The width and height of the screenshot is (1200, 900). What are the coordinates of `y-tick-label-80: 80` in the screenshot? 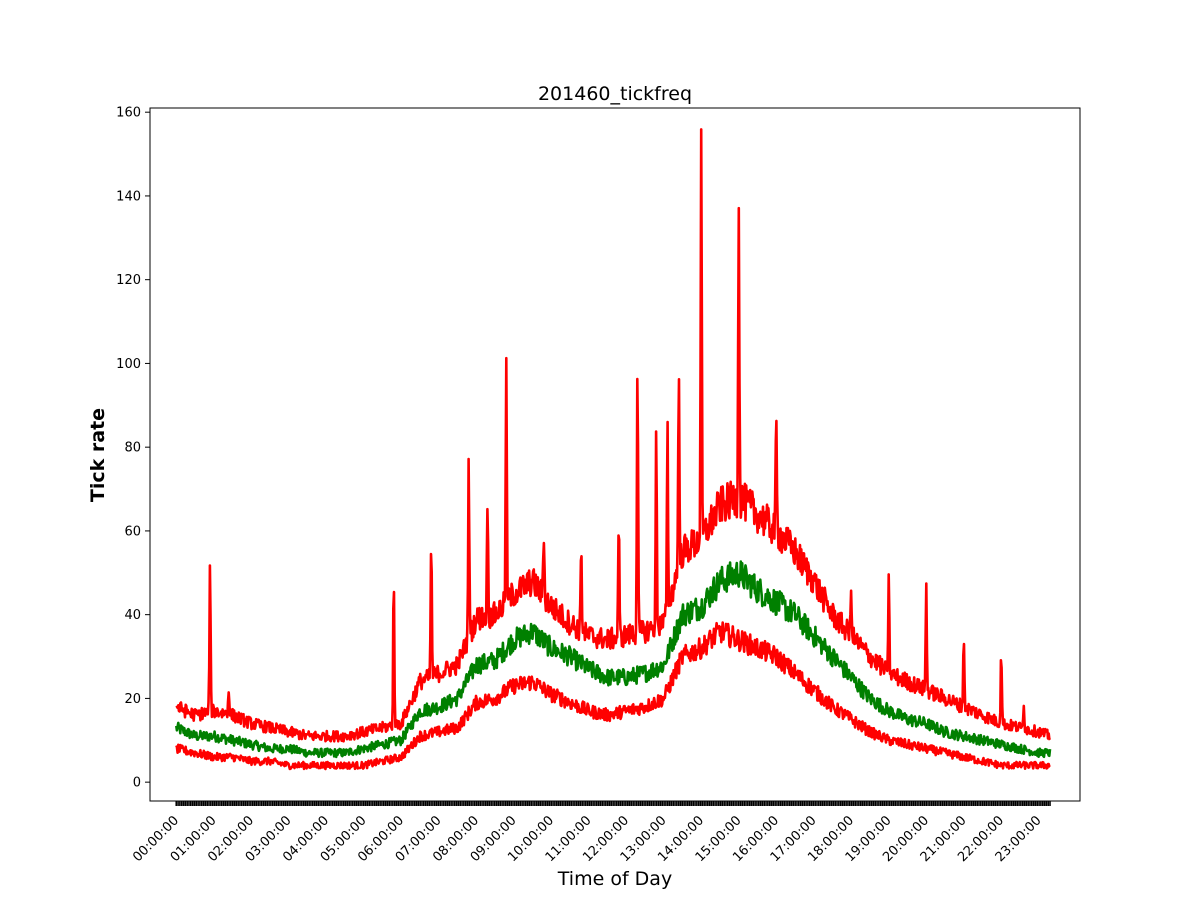 It's located at (132, 448).